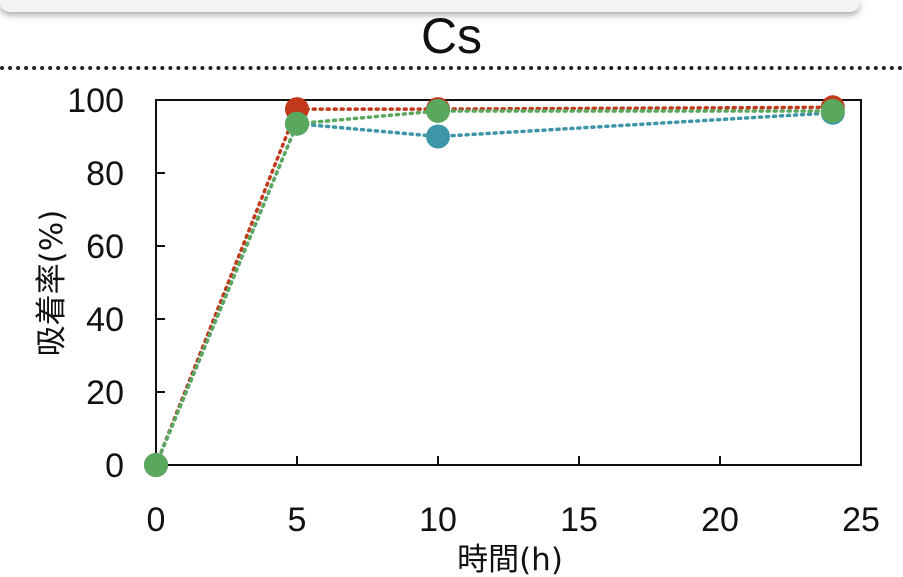 The width and height of the screenshot is (903, 577). Describe the element at coordinates (95, 101) in the screenshot. I see `y-tick-label: 100` at that location.